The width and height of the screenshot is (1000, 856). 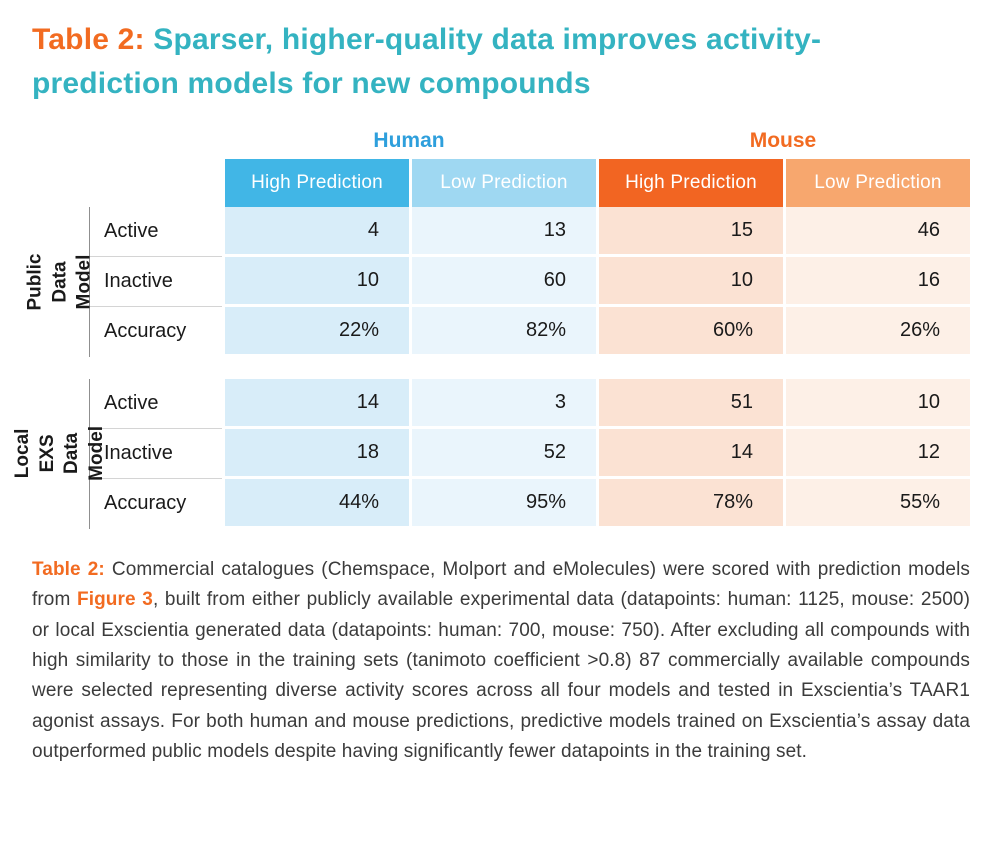 I want to click on column-header-mouse-low-prediction: Low Prediction, so click(x=876, y=182).